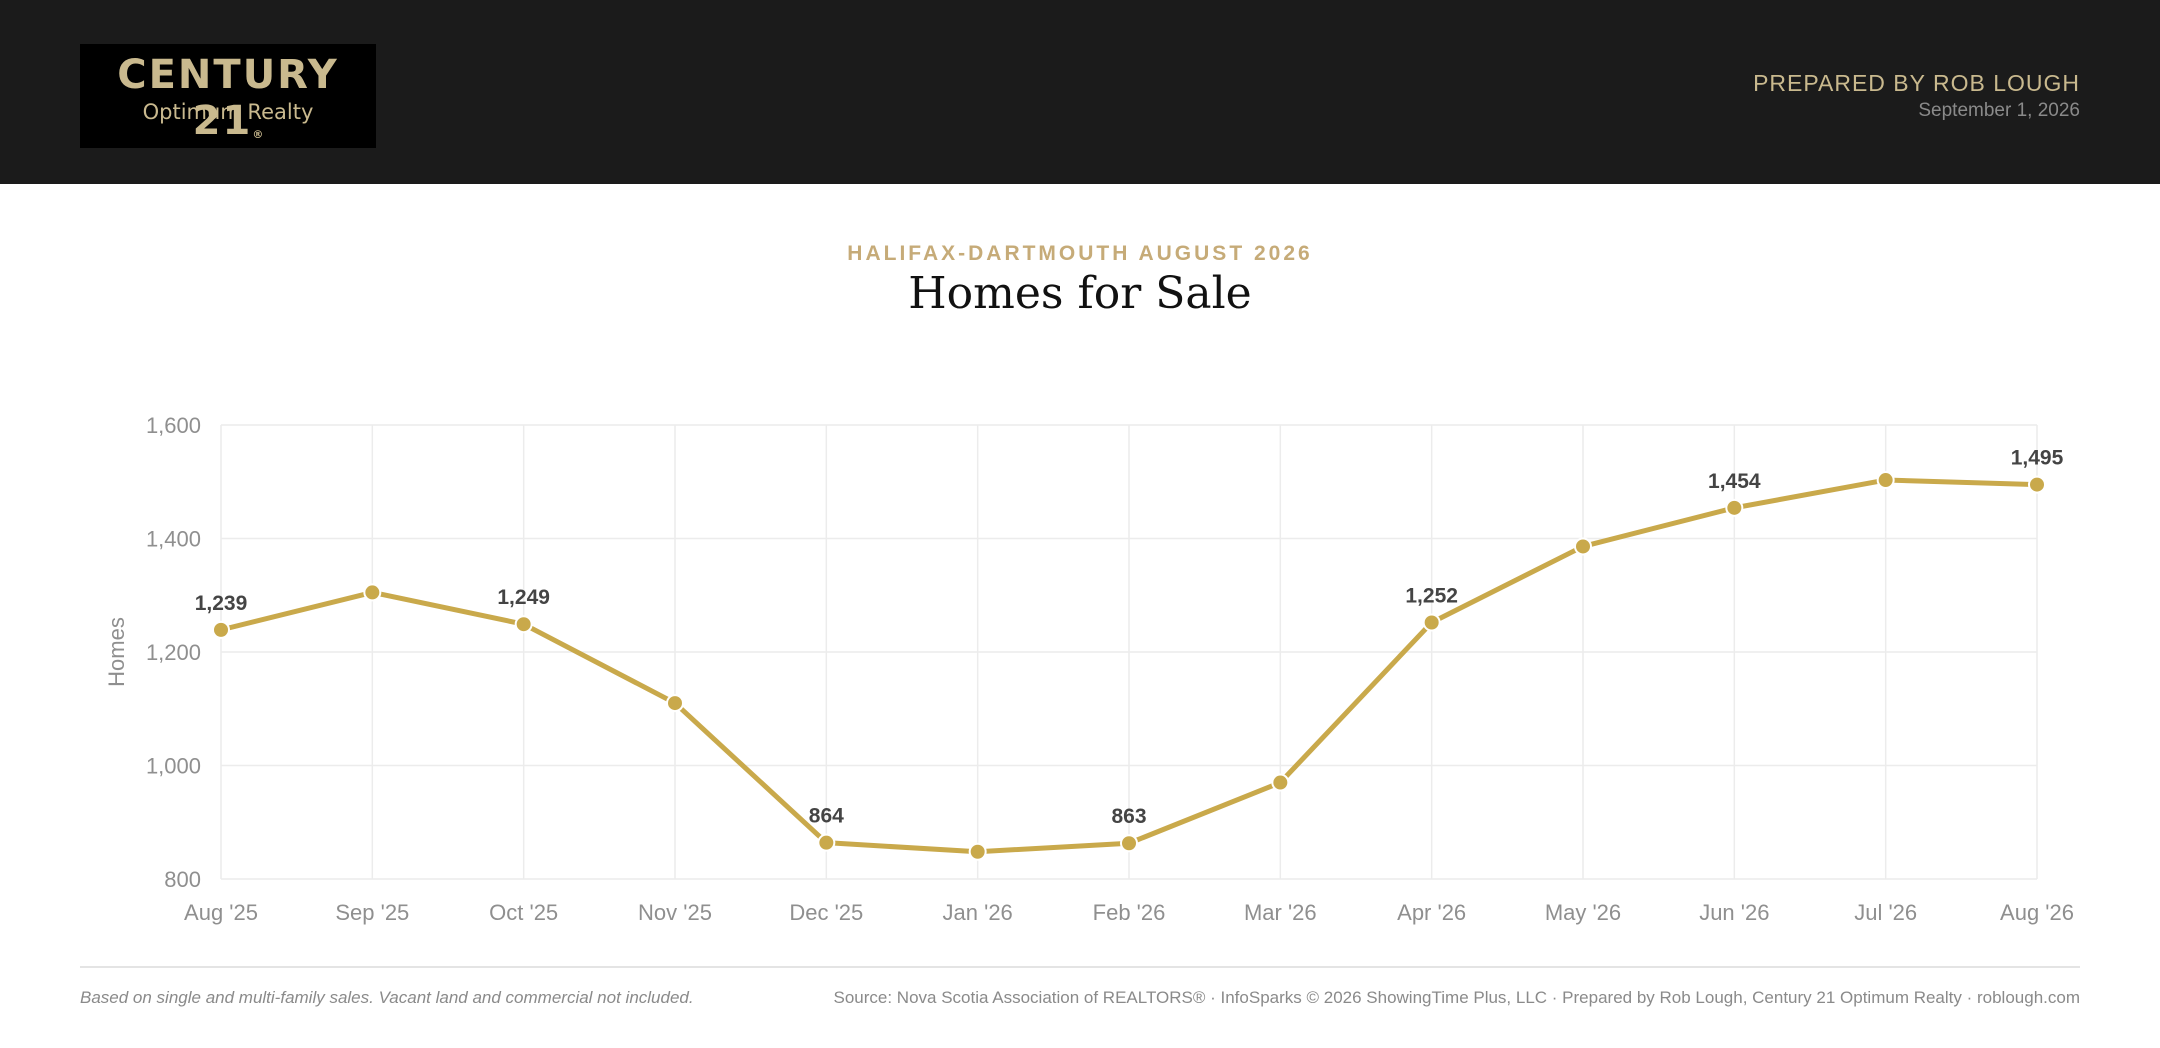 This screenshot has width=2160, height=1048. Describe the element at coordinates (173, 766) in the screenshot. I see `y-tick-label: 1,000` at that location.